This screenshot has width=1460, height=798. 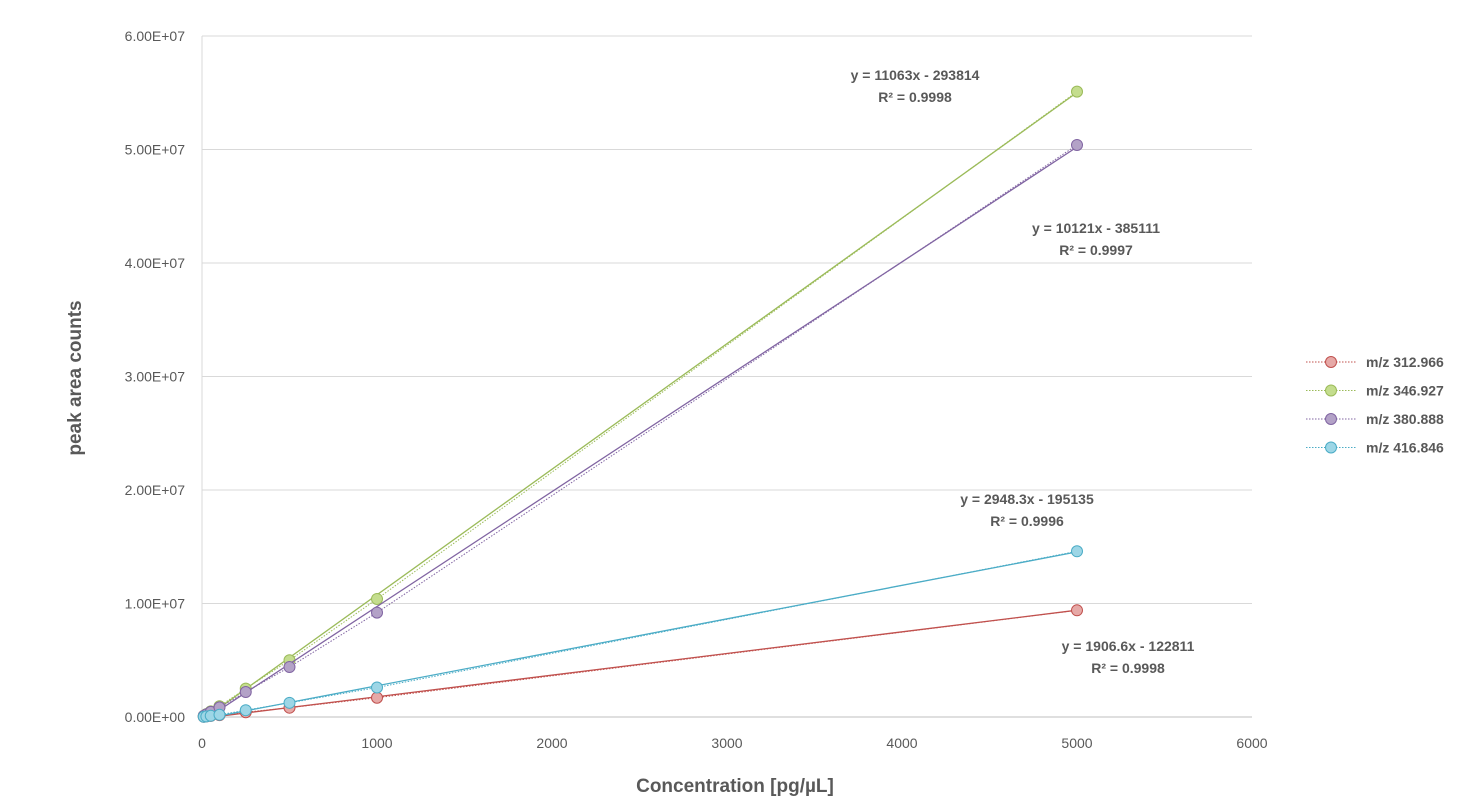 What do you see at coordinates (155, 263) in the screenshot?
I see `y-tick-label: 4.00E+07` at bounding box center [155, 263].